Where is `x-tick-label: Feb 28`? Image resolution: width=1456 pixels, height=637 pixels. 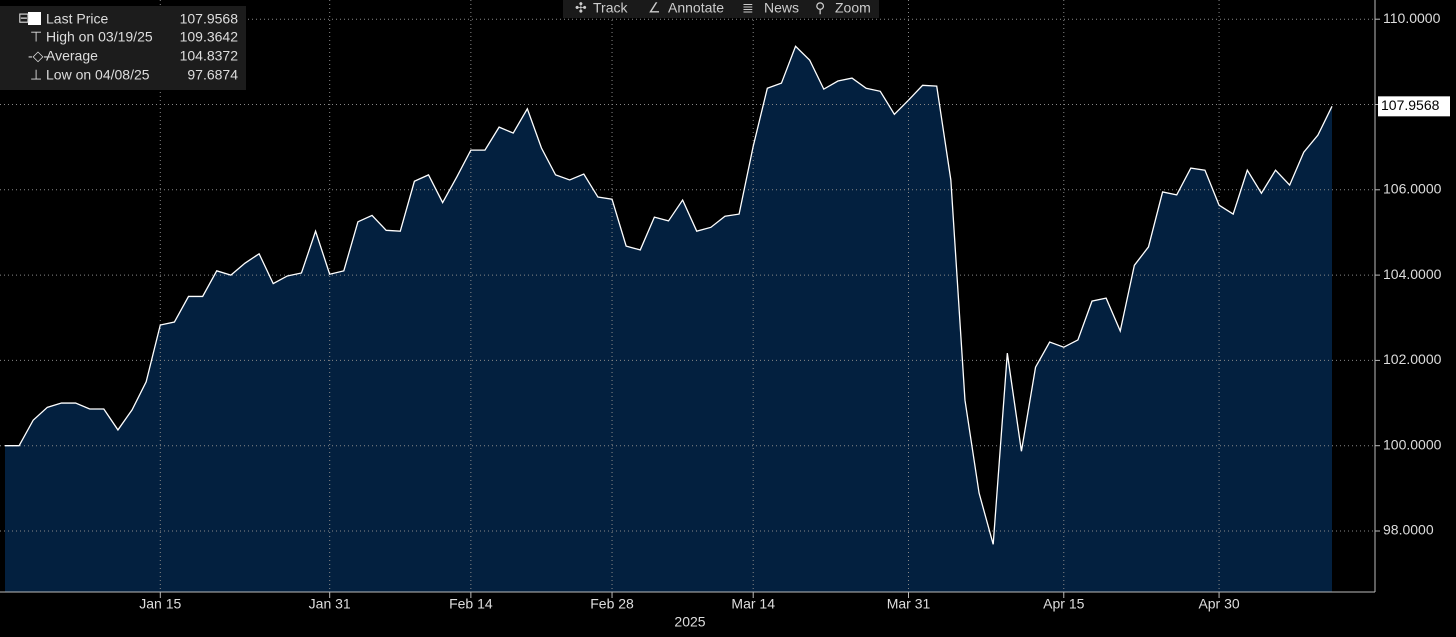 x-tick-label: Feb 28 is located at coordinates (612, 604).